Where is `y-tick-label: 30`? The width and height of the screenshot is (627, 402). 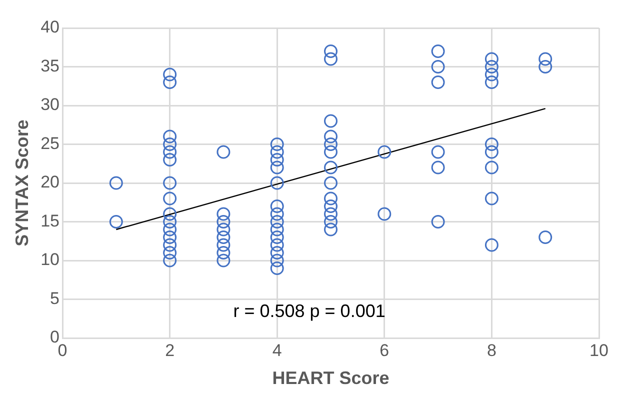 y-tick-label: 30 is located at coordinates (50, 104).